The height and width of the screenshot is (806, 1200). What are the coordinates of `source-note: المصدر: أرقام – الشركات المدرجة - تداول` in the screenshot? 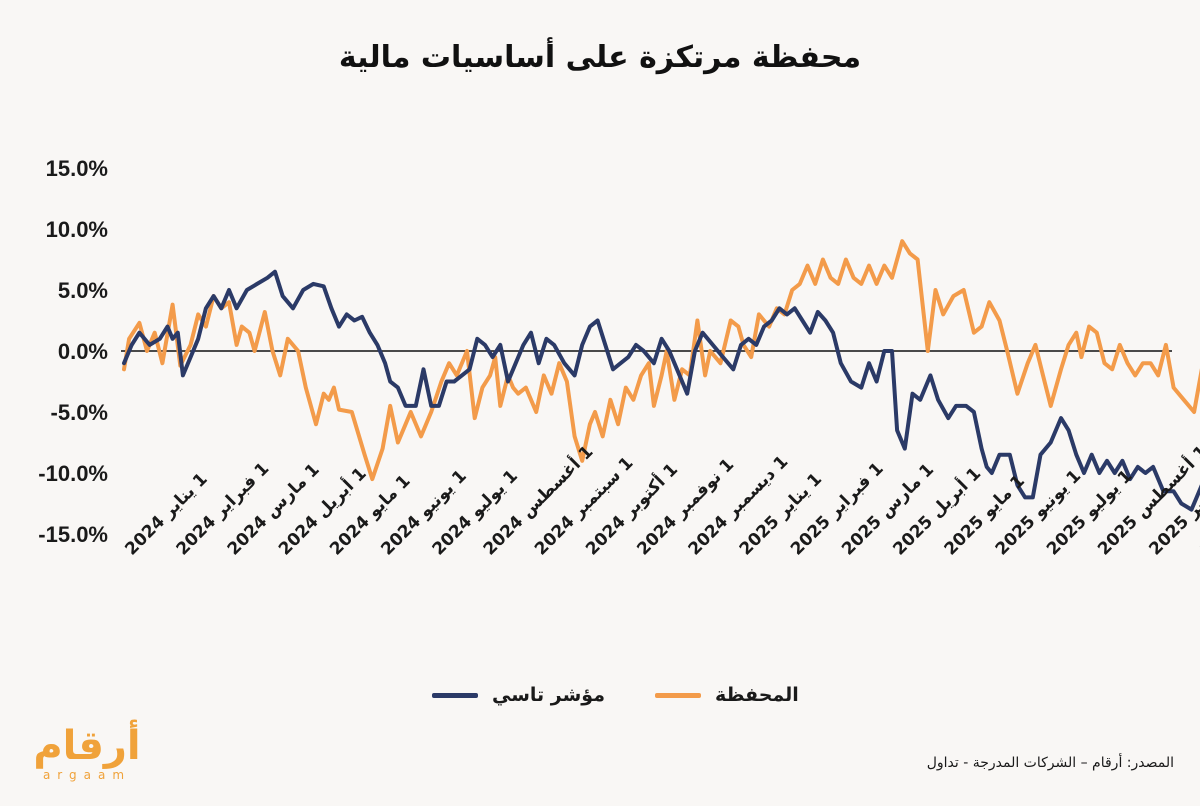 It's located at (1050, 763).